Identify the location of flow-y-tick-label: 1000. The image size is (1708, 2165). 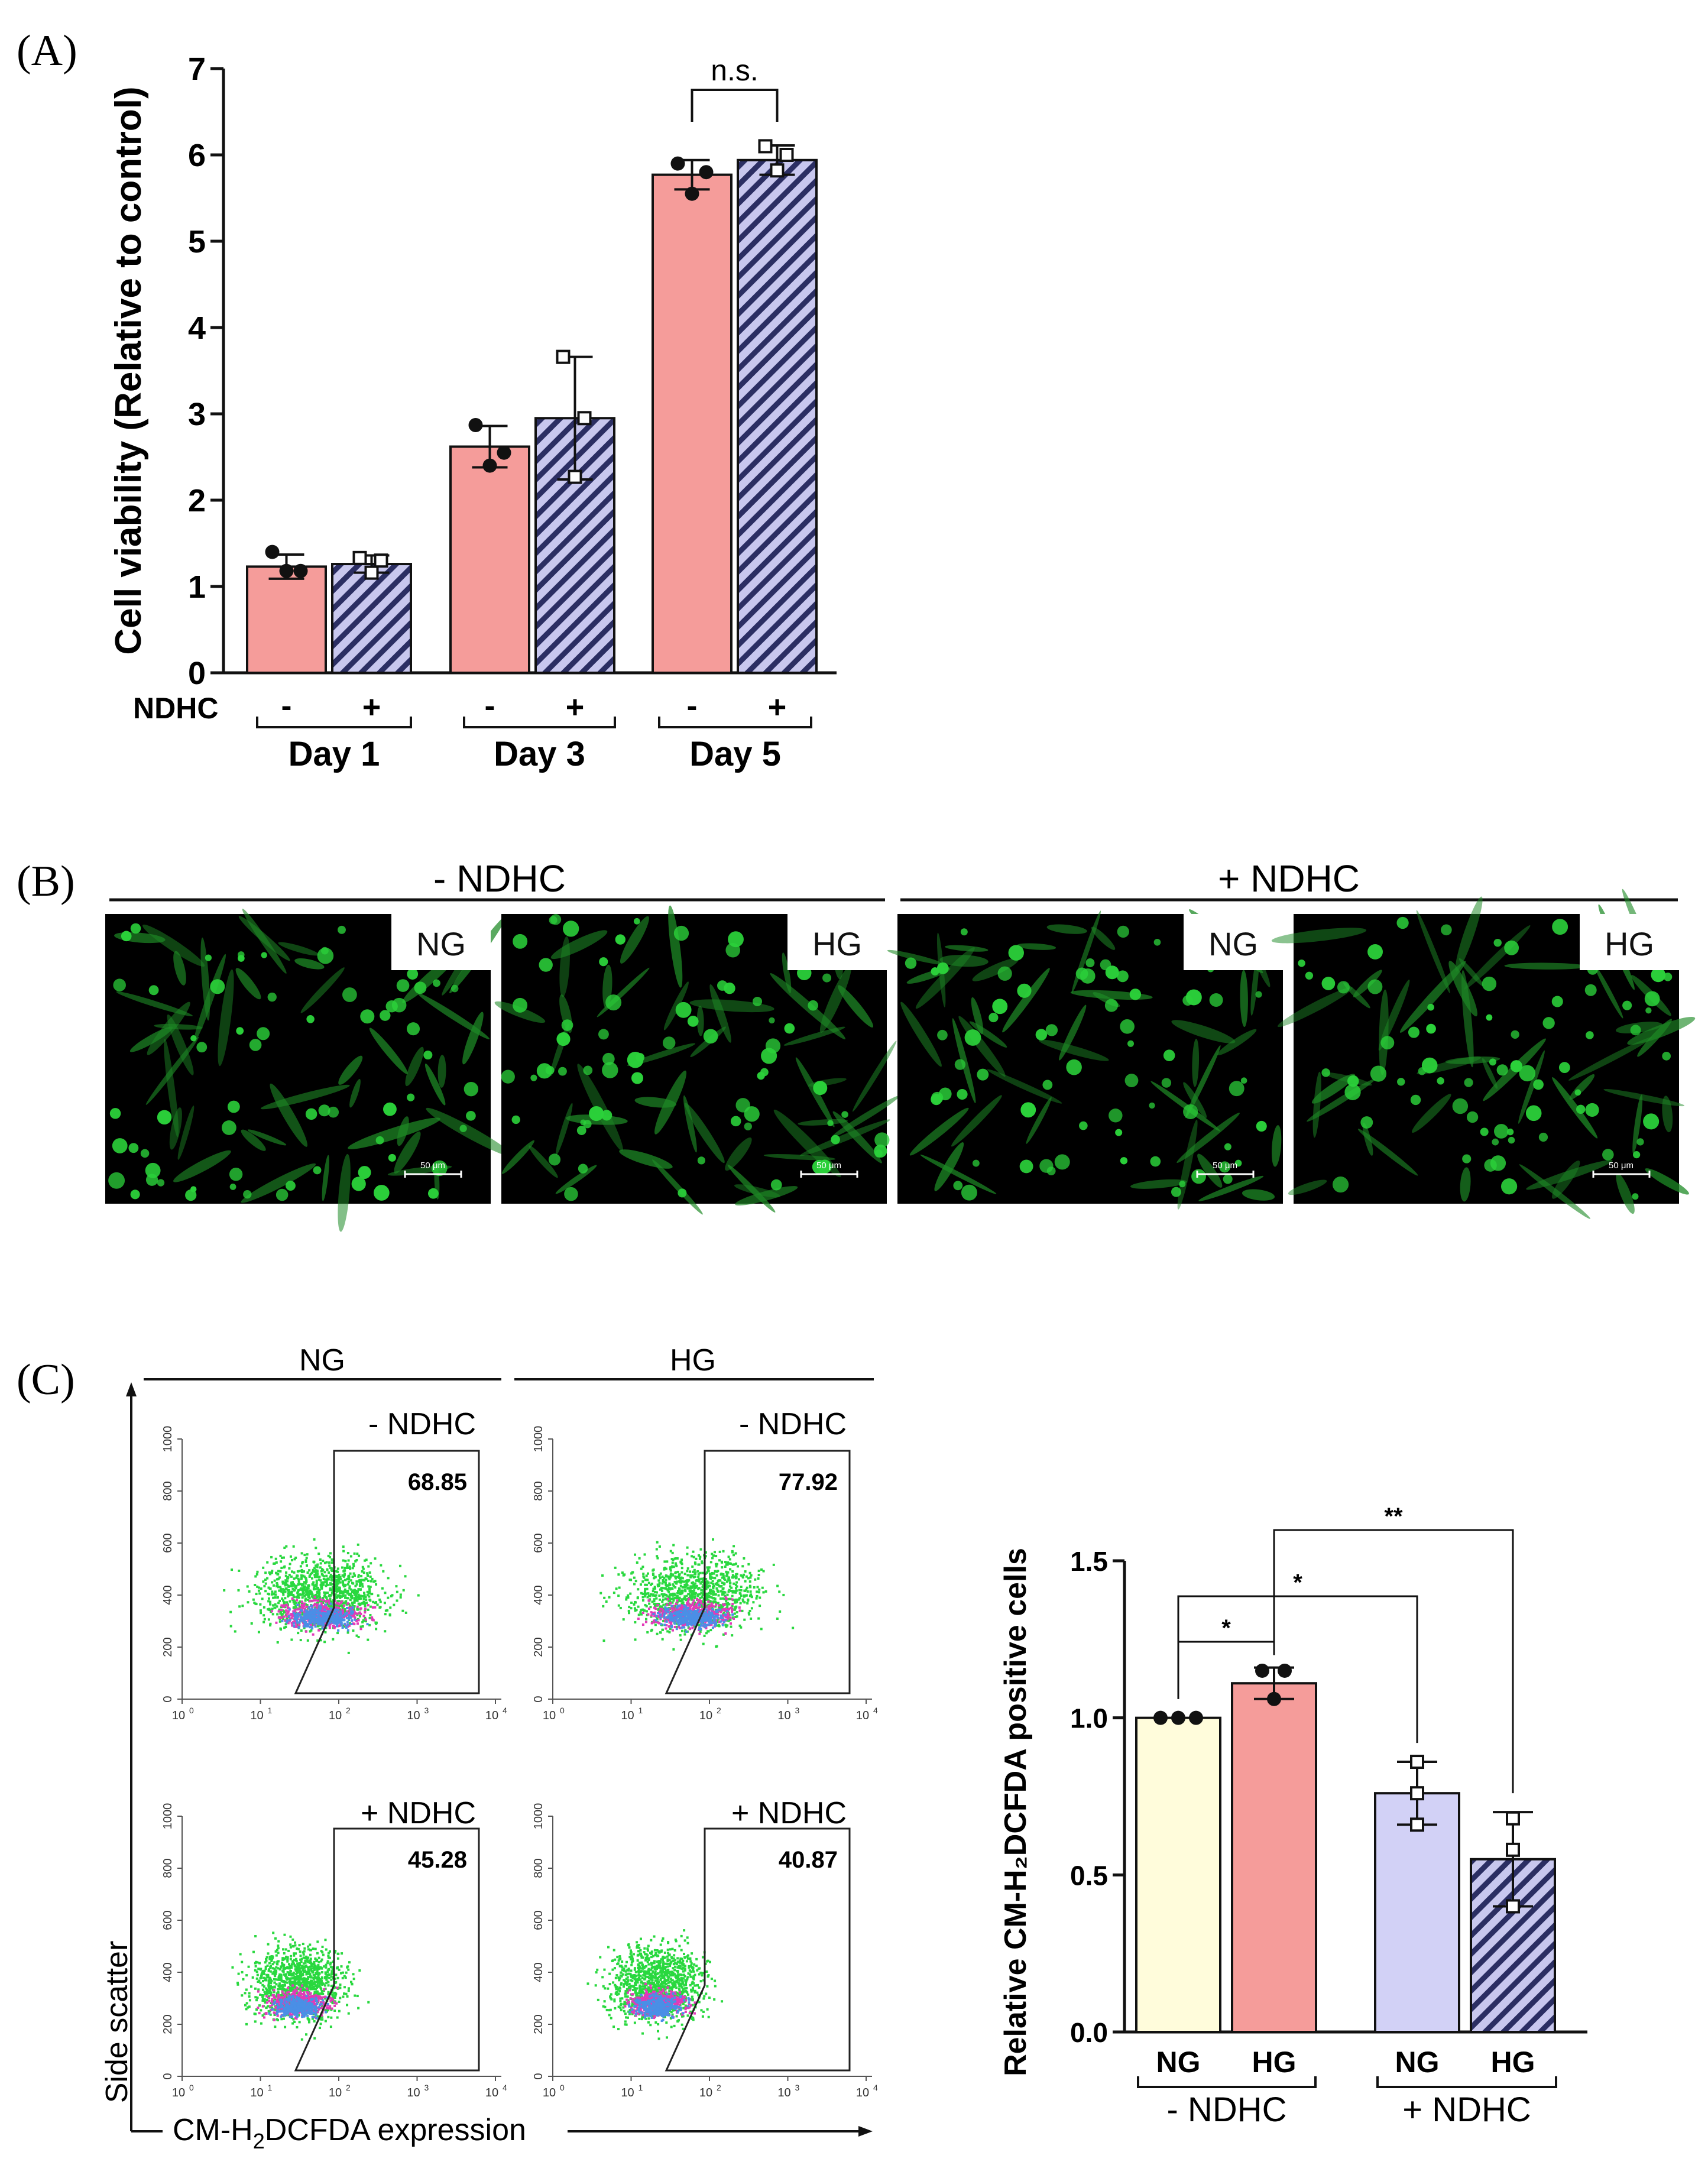
(167, 1816).